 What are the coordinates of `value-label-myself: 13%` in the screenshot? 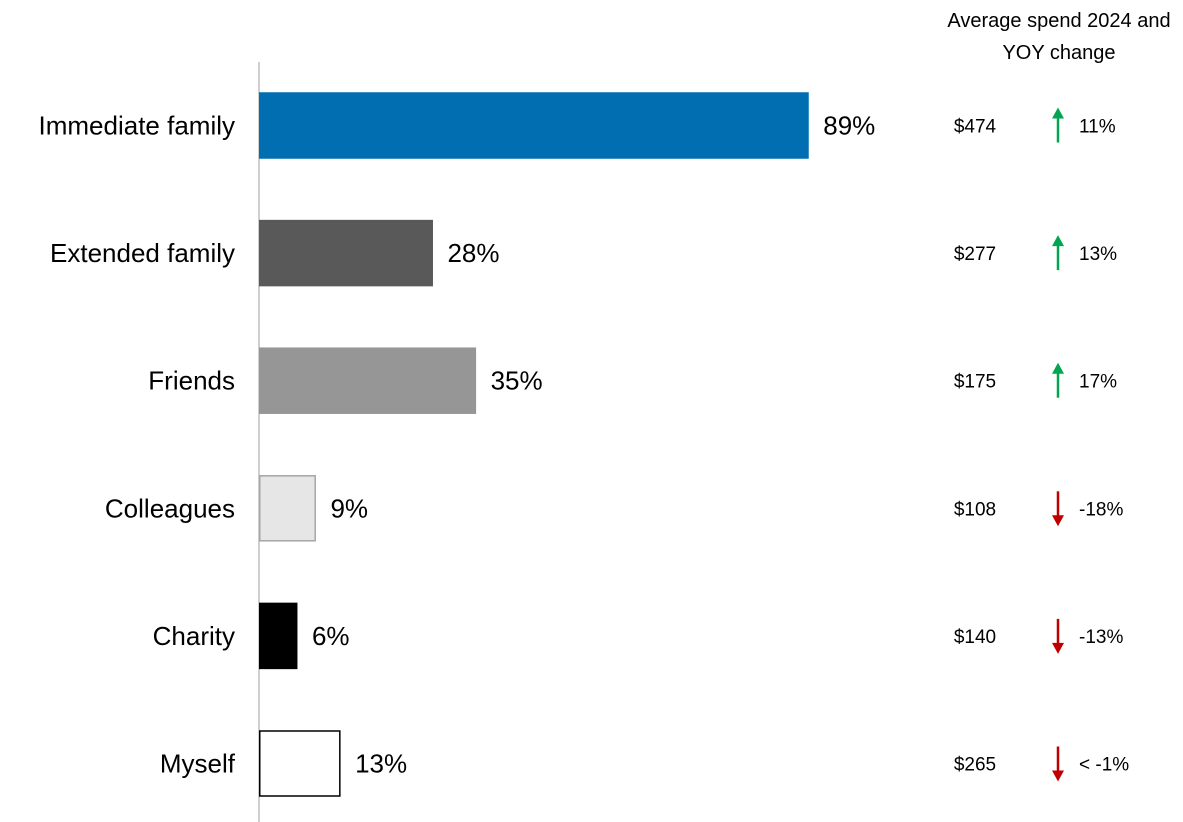 It's located at (381, 764).